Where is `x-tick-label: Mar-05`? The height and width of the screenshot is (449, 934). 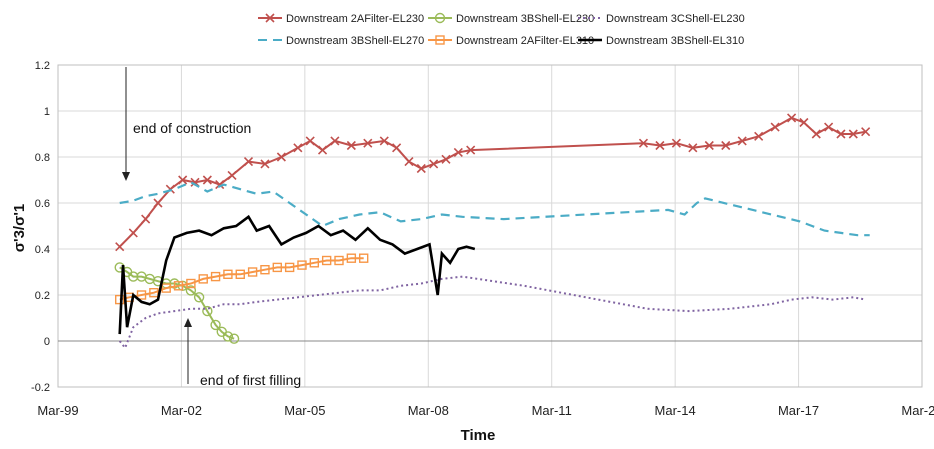 x-tick-label: Mar-05 is located at coordinates (304, 410).